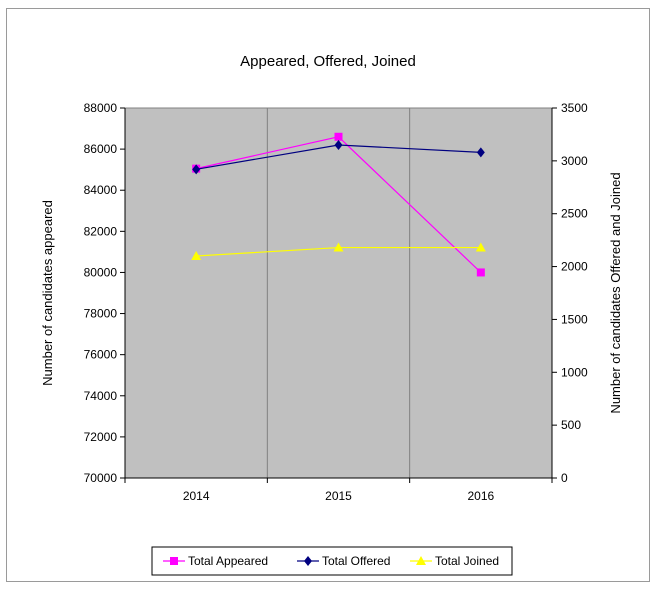 This screenshot has width=657, height=590. I want to click on x-tick-label: 2015, so click(338, 496).